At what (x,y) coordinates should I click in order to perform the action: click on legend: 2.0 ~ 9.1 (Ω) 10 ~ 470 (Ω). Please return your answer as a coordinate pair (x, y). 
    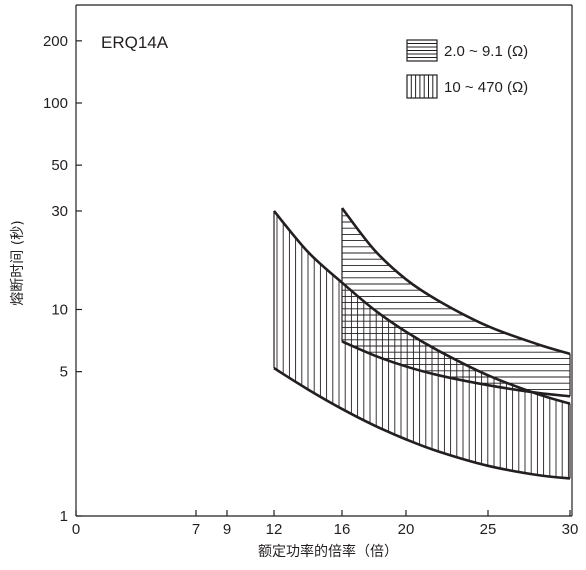
    Looking at the image, I should click on (467, 69).